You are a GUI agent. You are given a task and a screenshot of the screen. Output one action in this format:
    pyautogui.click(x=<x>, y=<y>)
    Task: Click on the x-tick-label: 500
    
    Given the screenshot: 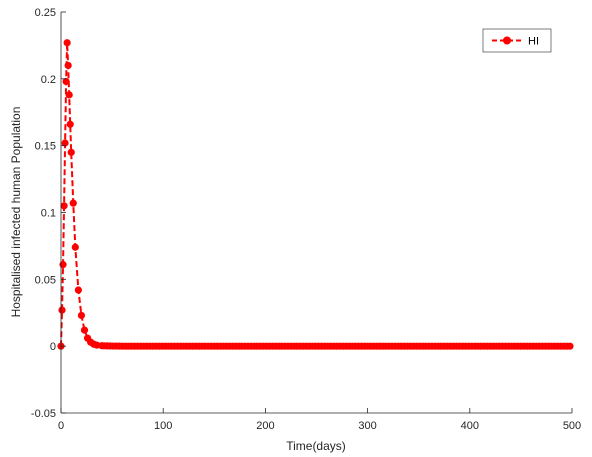 What is the action you would take?
    pyautogui.click(x=572, y=426)
    